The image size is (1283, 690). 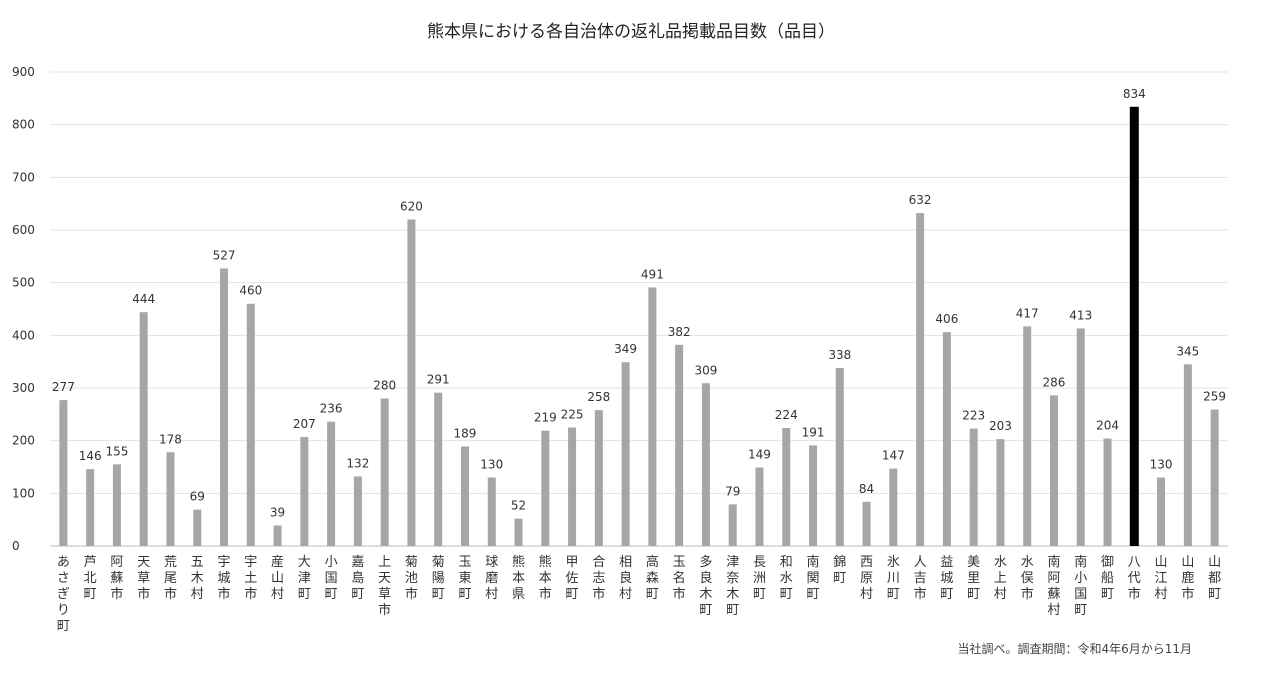 I want to click on category-label: 南阿蘇村, so click(x=1053, y=586).